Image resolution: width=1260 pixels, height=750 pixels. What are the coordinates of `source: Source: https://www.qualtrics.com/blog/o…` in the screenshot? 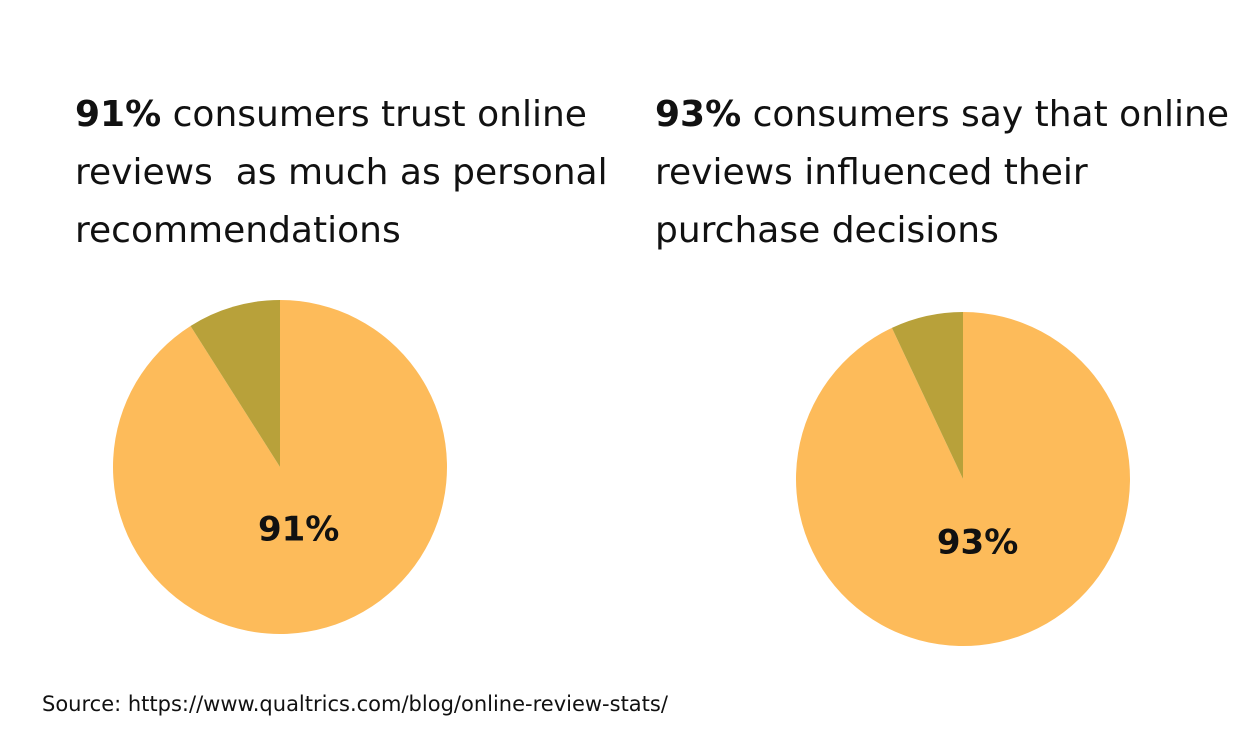 It's located at (355, 704).